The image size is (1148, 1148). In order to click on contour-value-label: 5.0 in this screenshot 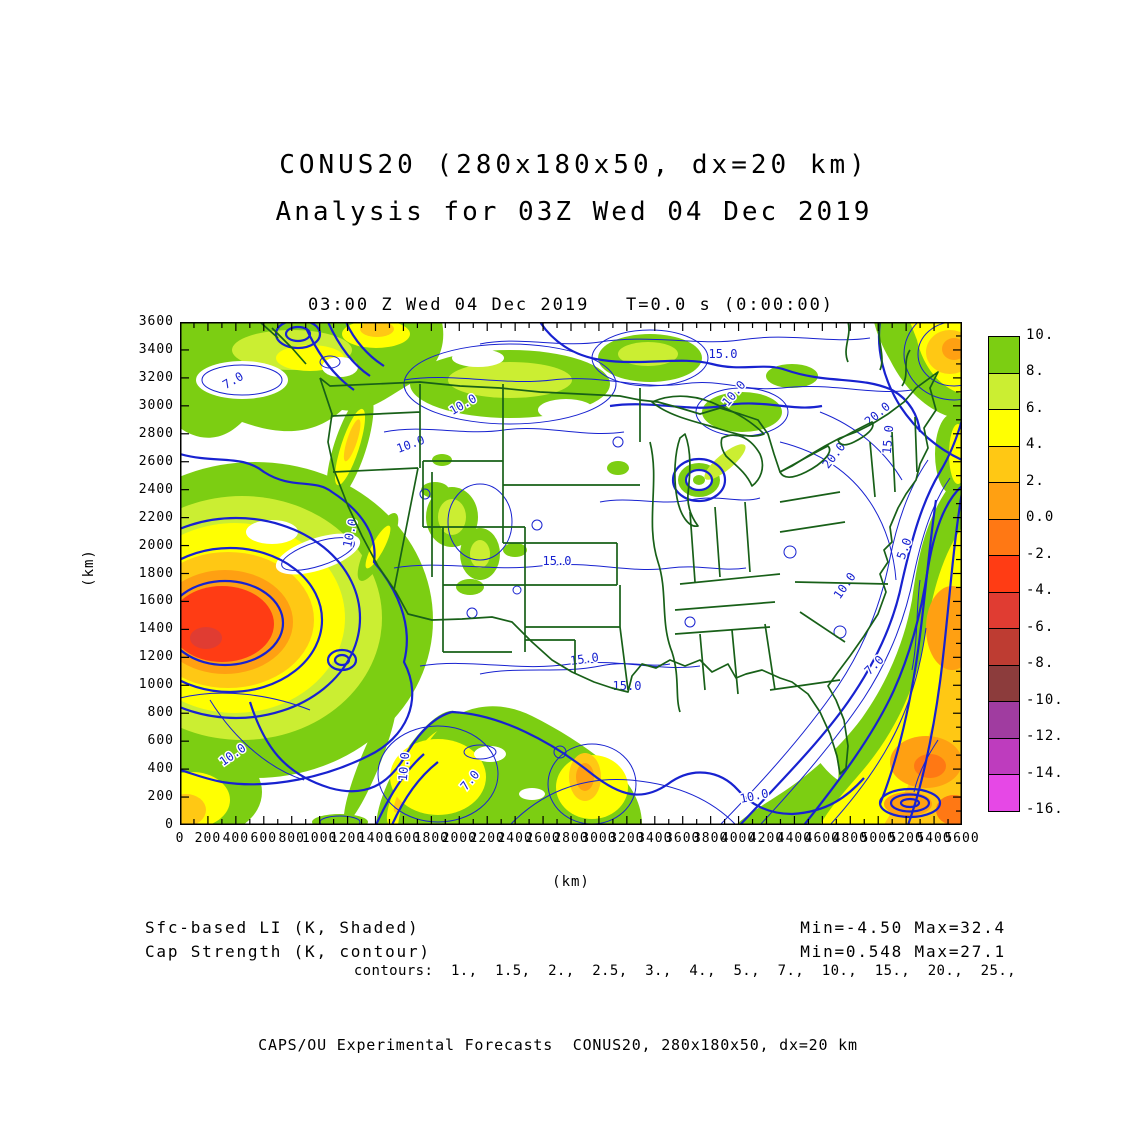, I will do `click(904, 548)`.